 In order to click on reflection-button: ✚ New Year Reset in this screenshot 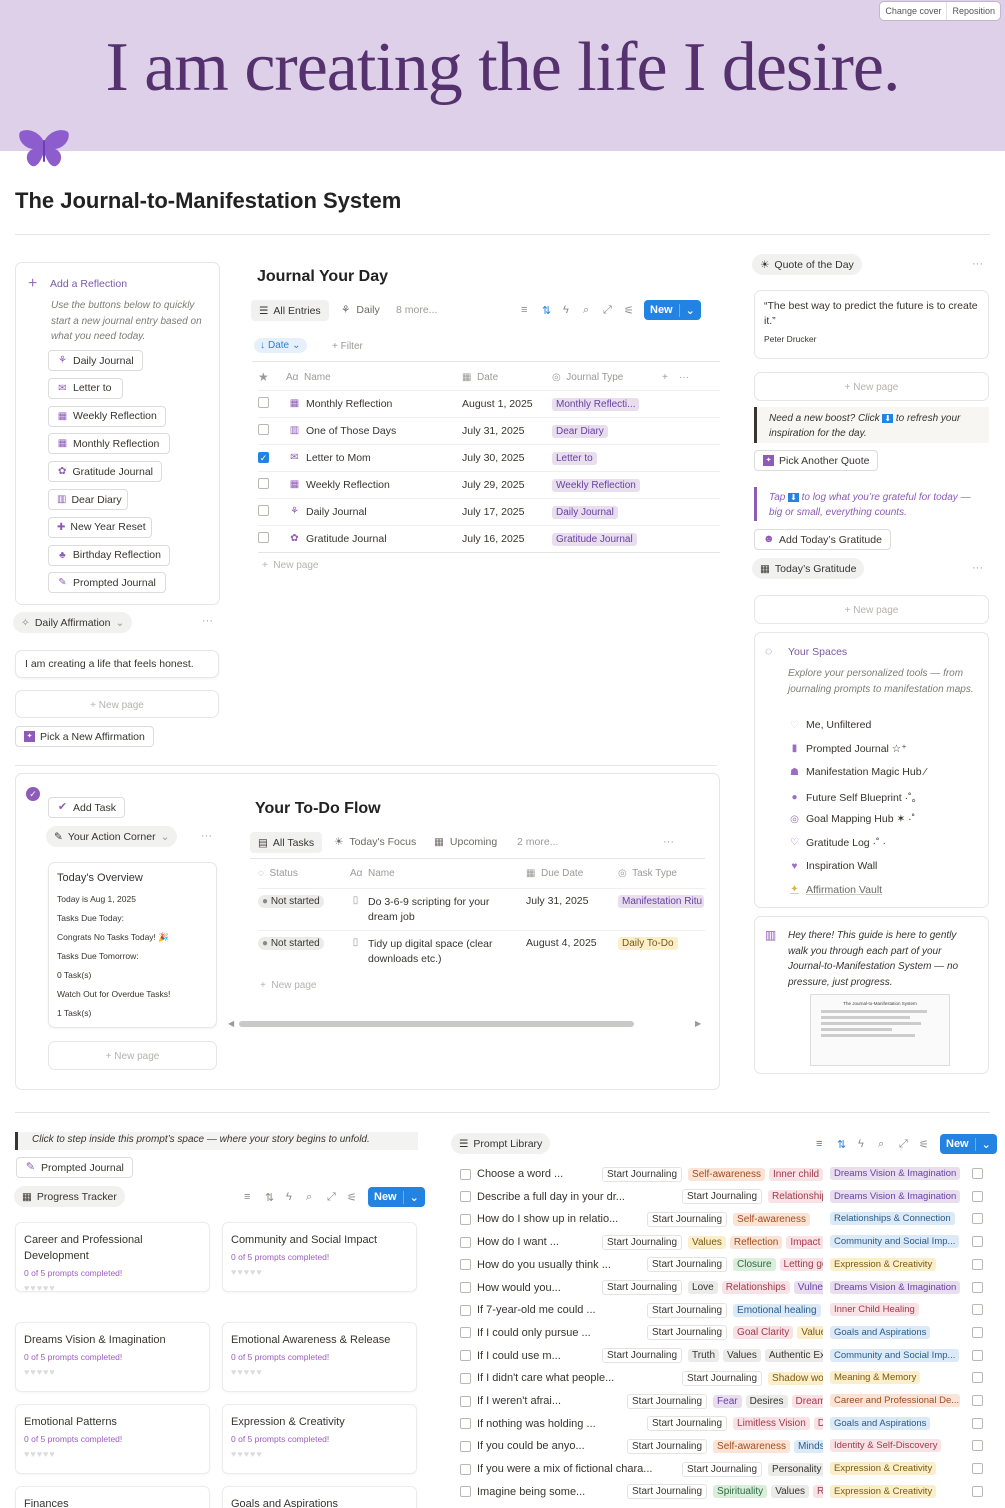, I will do `click(100, 527)`.